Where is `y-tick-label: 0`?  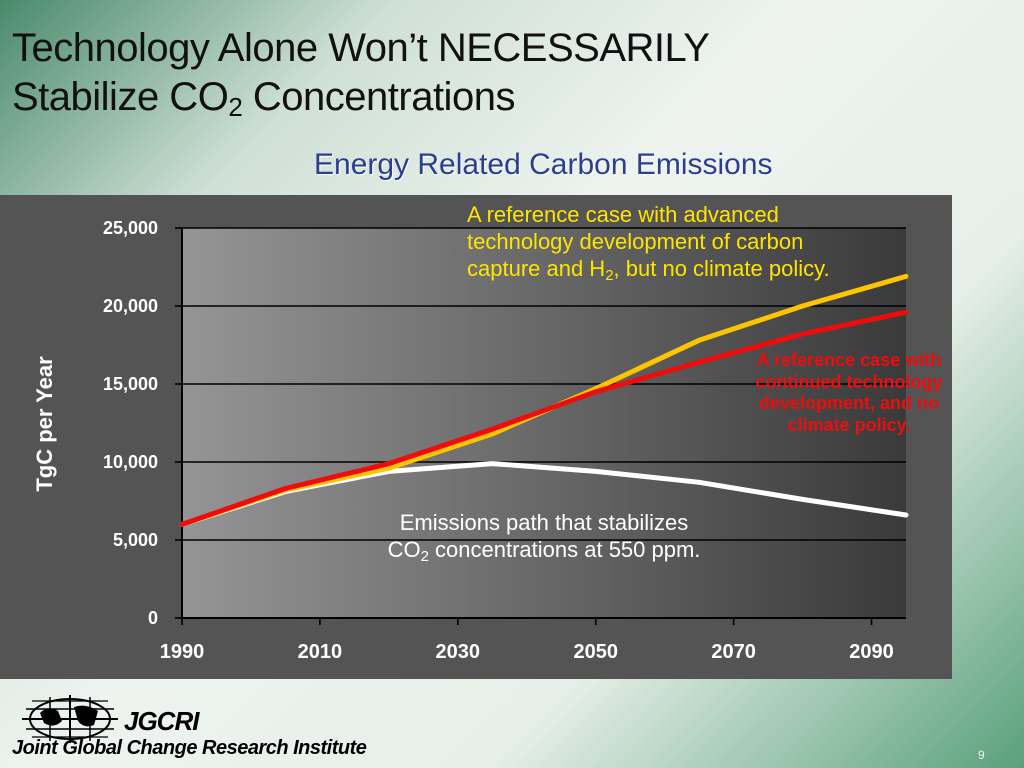 y-tick-label: 0 is located at coordinates (153, 618).